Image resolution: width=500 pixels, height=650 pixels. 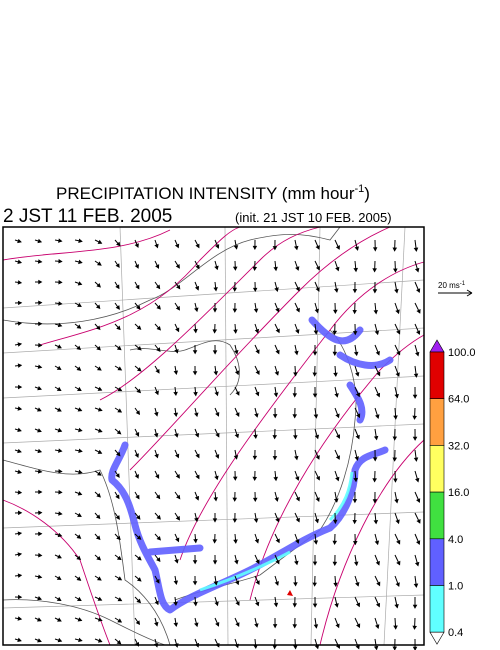 I want to click on coastline, so click(x=86, y=552).